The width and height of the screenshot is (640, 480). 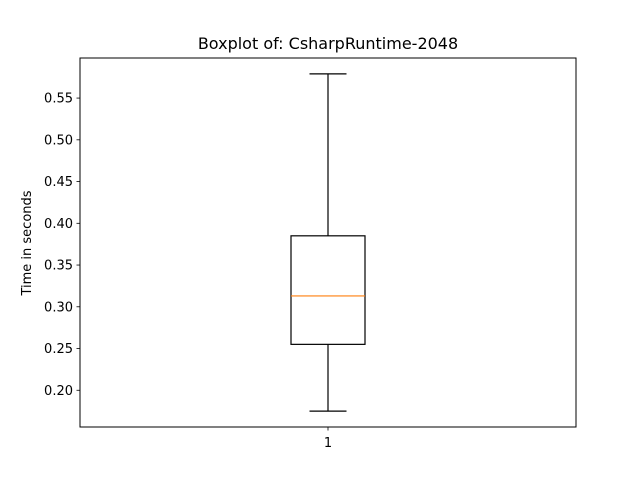 I want to click on y-axis-label: Time in seconds, so click(x=27, y=243).